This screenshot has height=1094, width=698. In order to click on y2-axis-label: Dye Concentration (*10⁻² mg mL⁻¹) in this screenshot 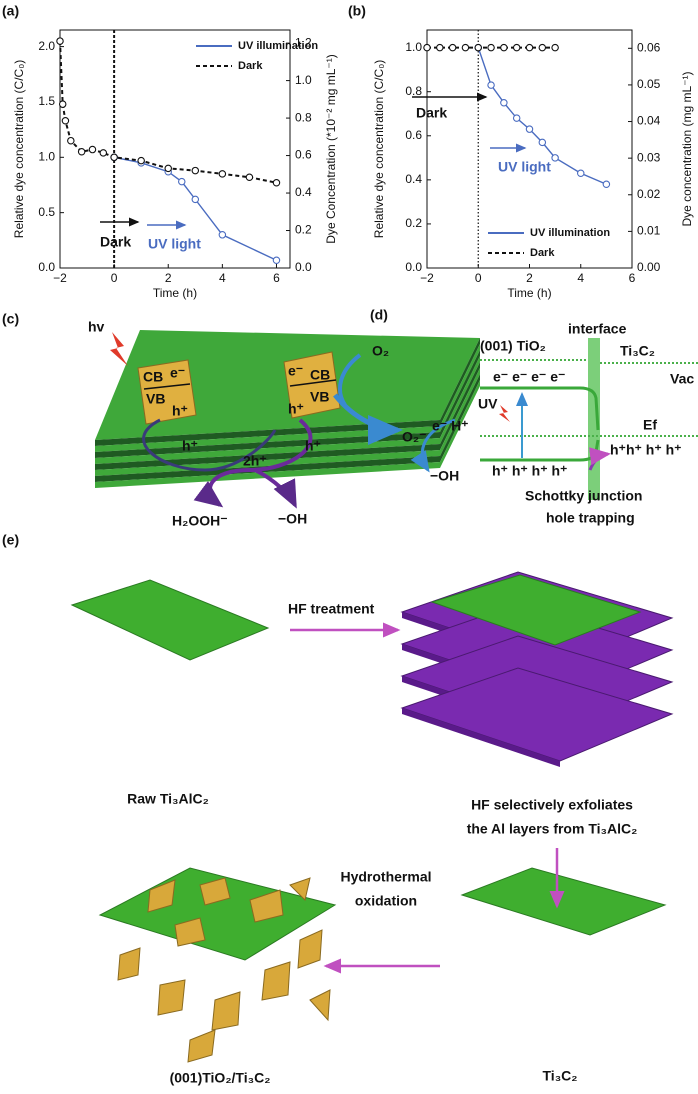, I will do `click(331, 148)`.